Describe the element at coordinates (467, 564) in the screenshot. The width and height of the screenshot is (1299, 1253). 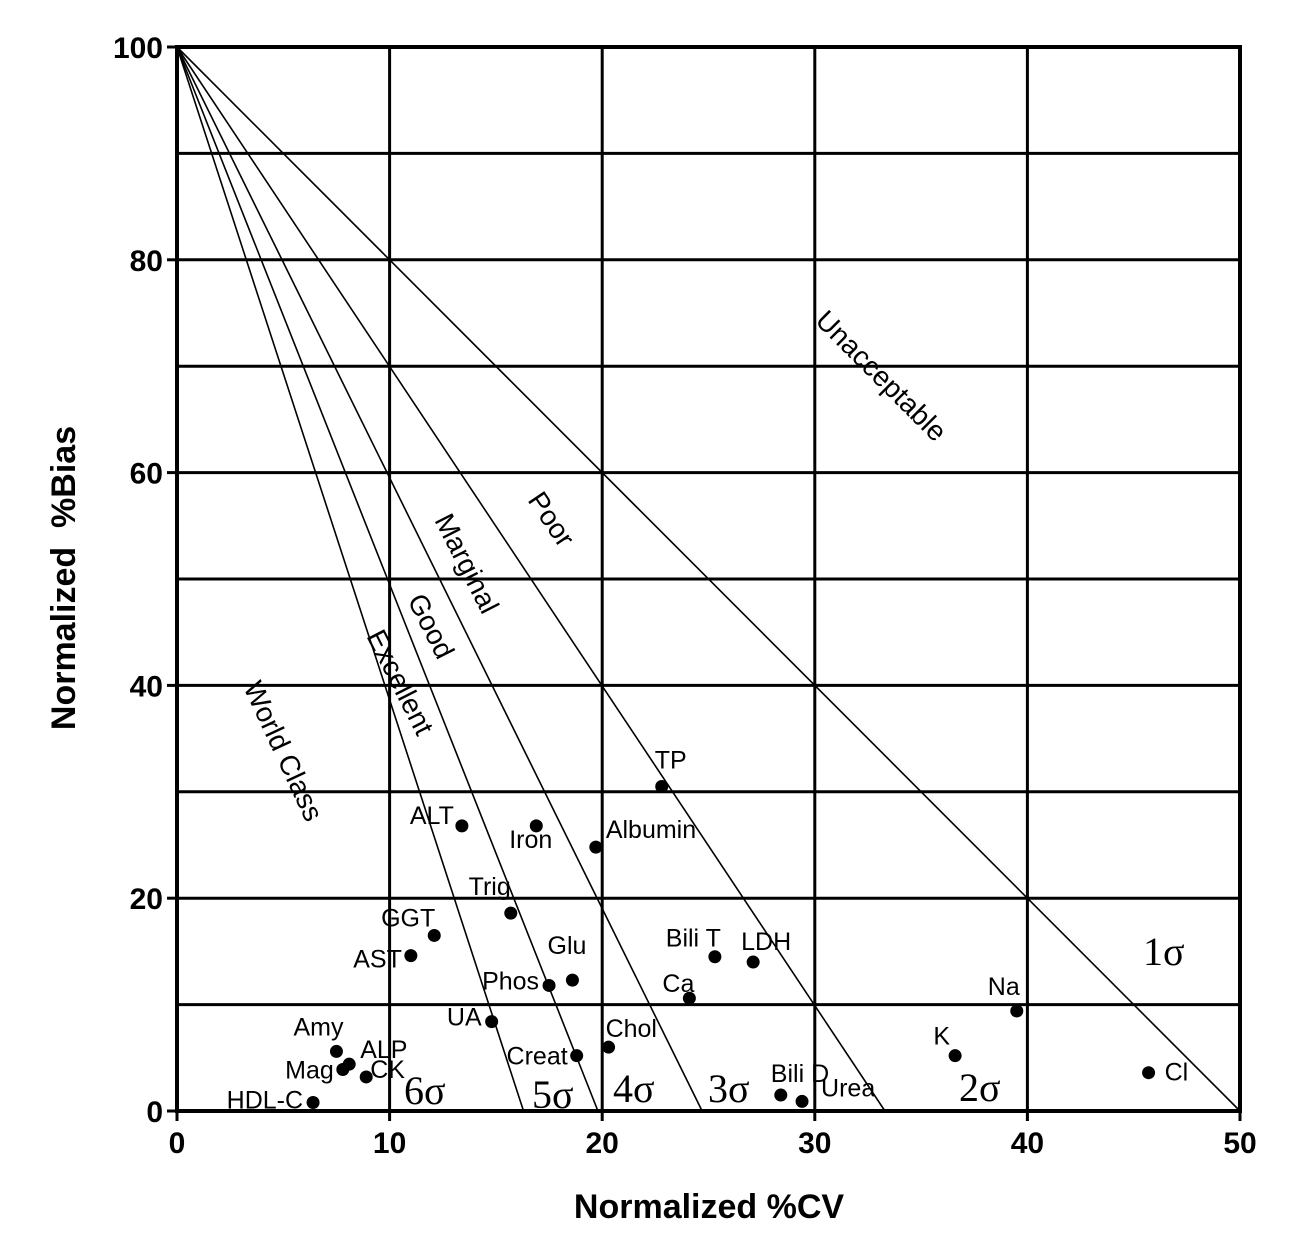
I see `region-label-marginal: Marginal` at that location.